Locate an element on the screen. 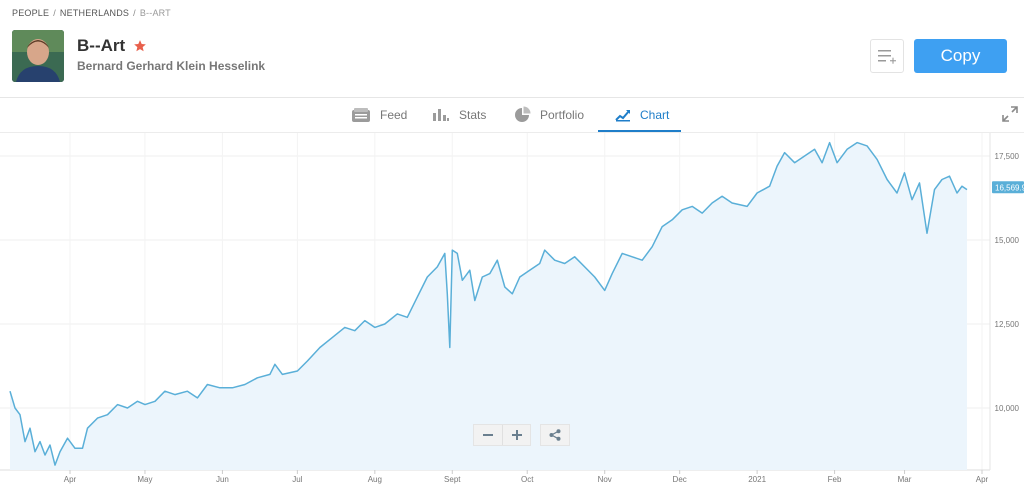 The height and width of the screenshot is (489, 1024). x-tick-label: Aug is located at coordinates (375, 479).